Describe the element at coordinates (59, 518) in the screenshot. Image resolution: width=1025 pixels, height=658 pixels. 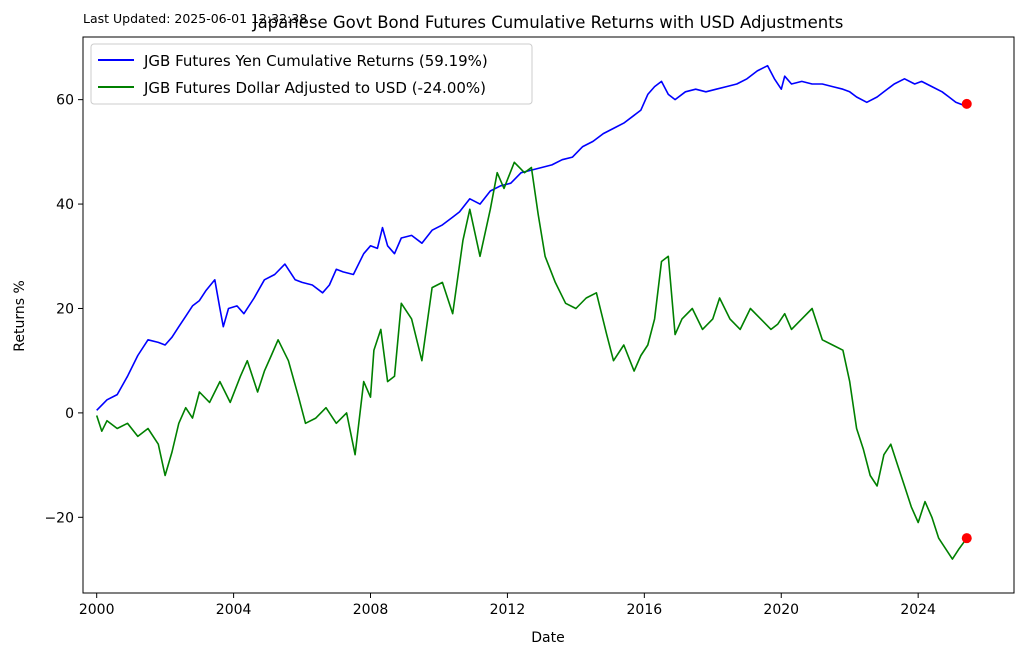
I see `y-tick-label: −20` at that location.